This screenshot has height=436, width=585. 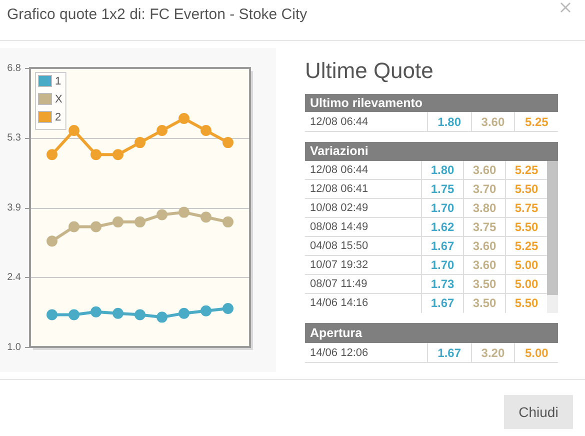 What do you see at coordinates (59, 100) in the screenshot?
I see `legend-label: X` at bounding box center [59, 100].